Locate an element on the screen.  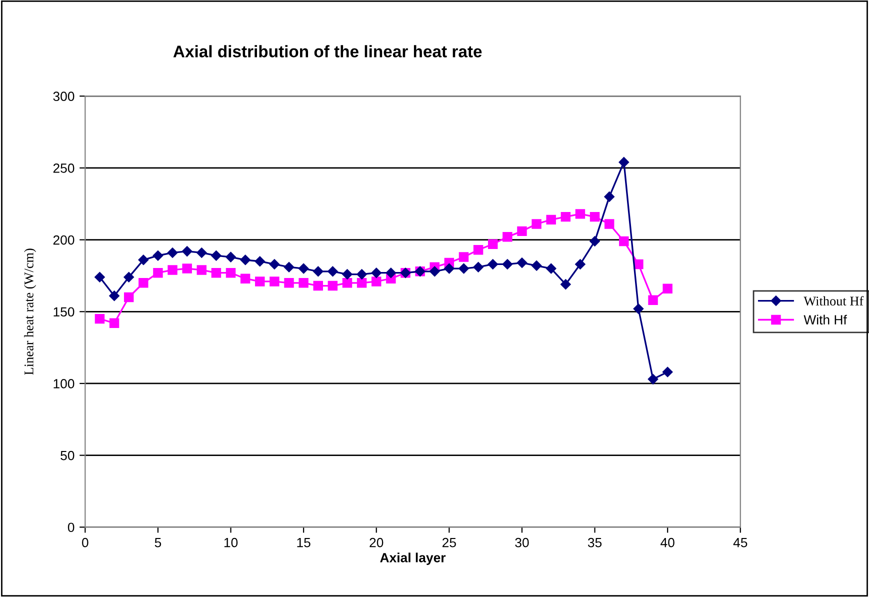
y-tick-label: 250 is located at coordinates (63, 168).